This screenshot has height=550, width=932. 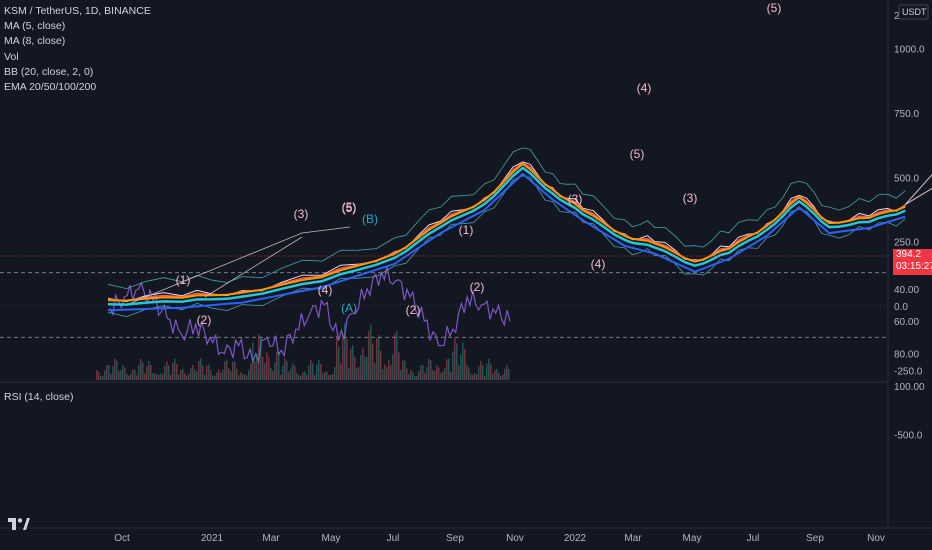 What do you see at coordinates (49, 71) in the screenshot?
I see `indicator-bb: BB (20, close, 2, 0)` at bounding box center [49, 71].